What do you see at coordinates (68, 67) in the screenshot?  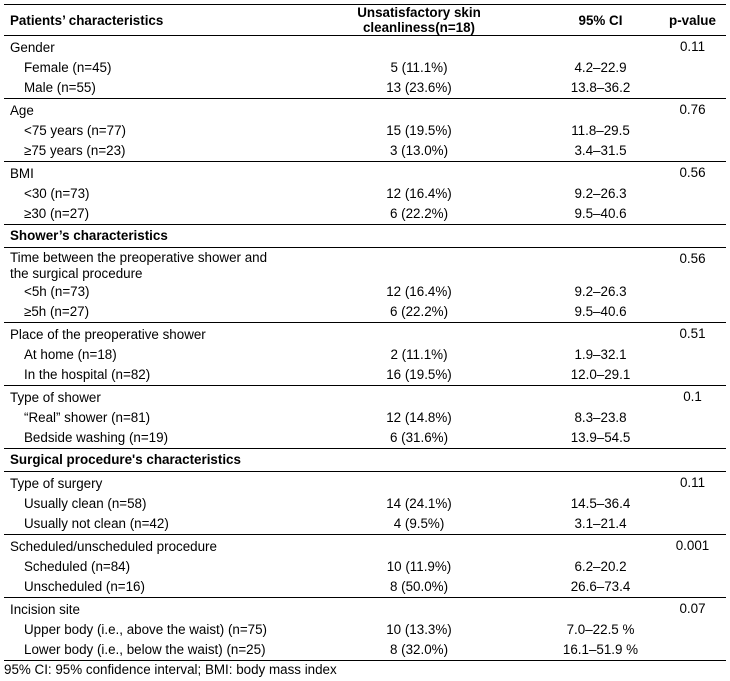 I see `row-label: Female (n=45)` at bounding box center [68, 67].